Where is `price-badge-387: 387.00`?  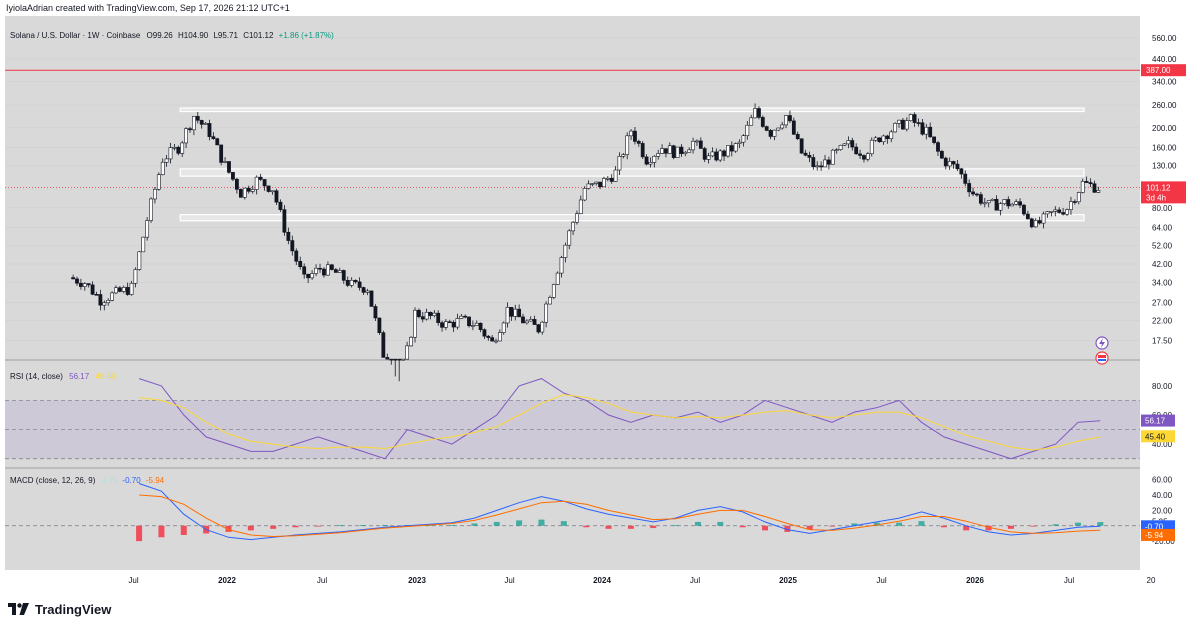
price-badge-387: 387.00 is located at coordinates (1158, 70).